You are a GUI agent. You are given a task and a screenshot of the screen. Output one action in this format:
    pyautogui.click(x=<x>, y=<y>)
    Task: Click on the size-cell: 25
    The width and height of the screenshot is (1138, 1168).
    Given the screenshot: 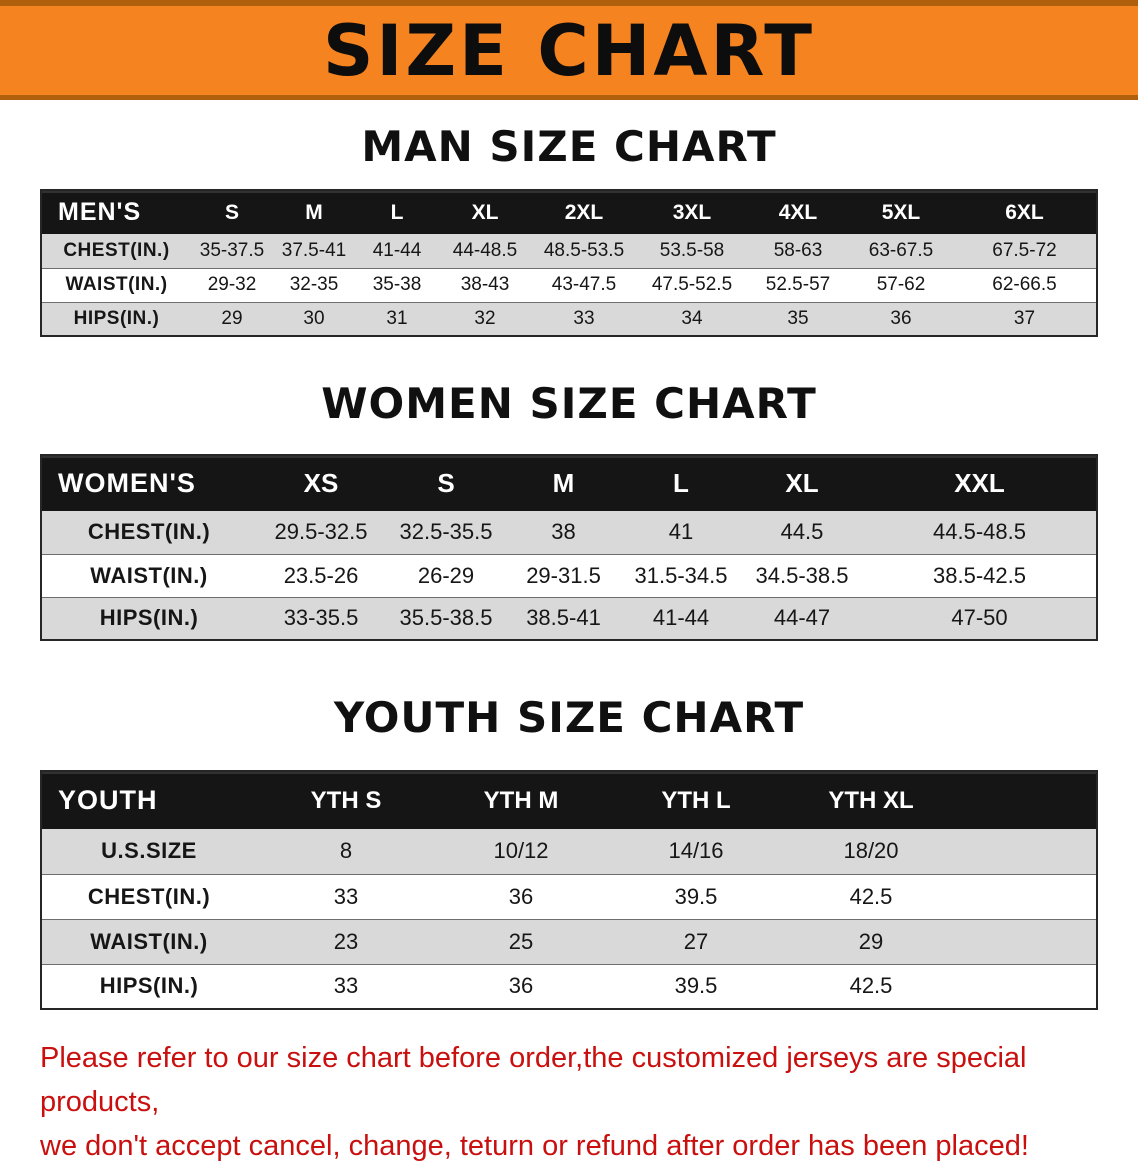 What is the action you would take?
    pyautogui.click(x=521, y=941)
    